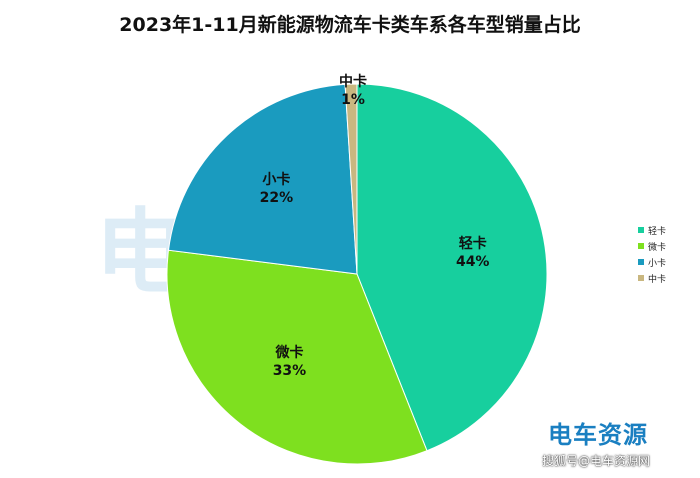  What do you see at coordinates (290, 371) in the screenshot?
I see `slice-value-label-2: 33%` at bounding box center [290, 371].